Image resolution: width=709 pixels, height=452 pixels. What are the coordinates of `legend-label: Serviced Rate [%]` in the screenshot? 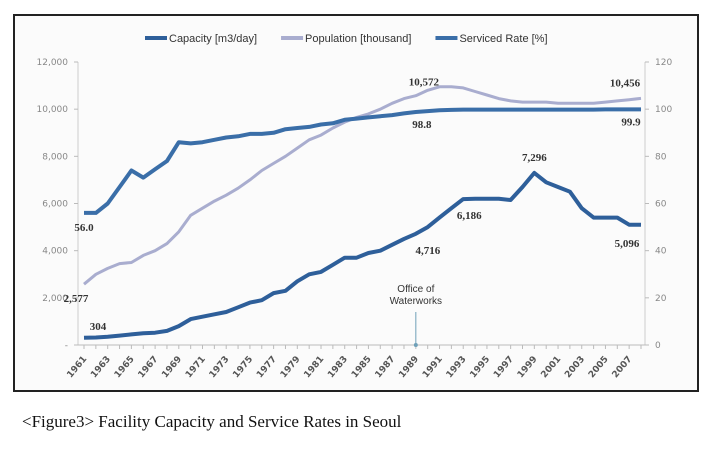 It's located at (503, 39).